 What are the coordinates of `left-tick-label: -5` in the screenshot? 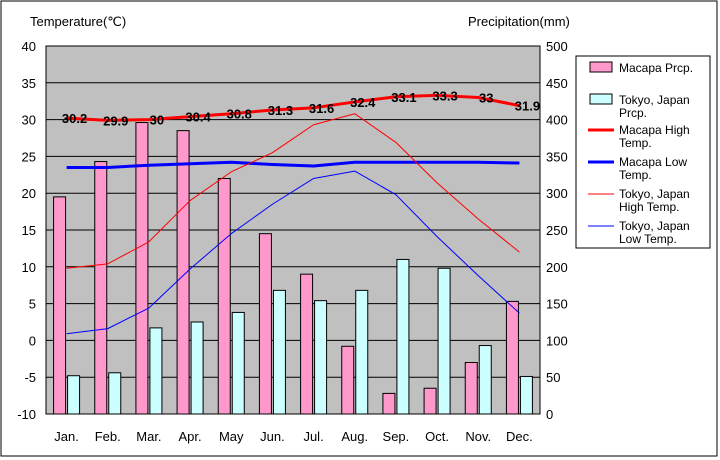 It's located at (30, 377).